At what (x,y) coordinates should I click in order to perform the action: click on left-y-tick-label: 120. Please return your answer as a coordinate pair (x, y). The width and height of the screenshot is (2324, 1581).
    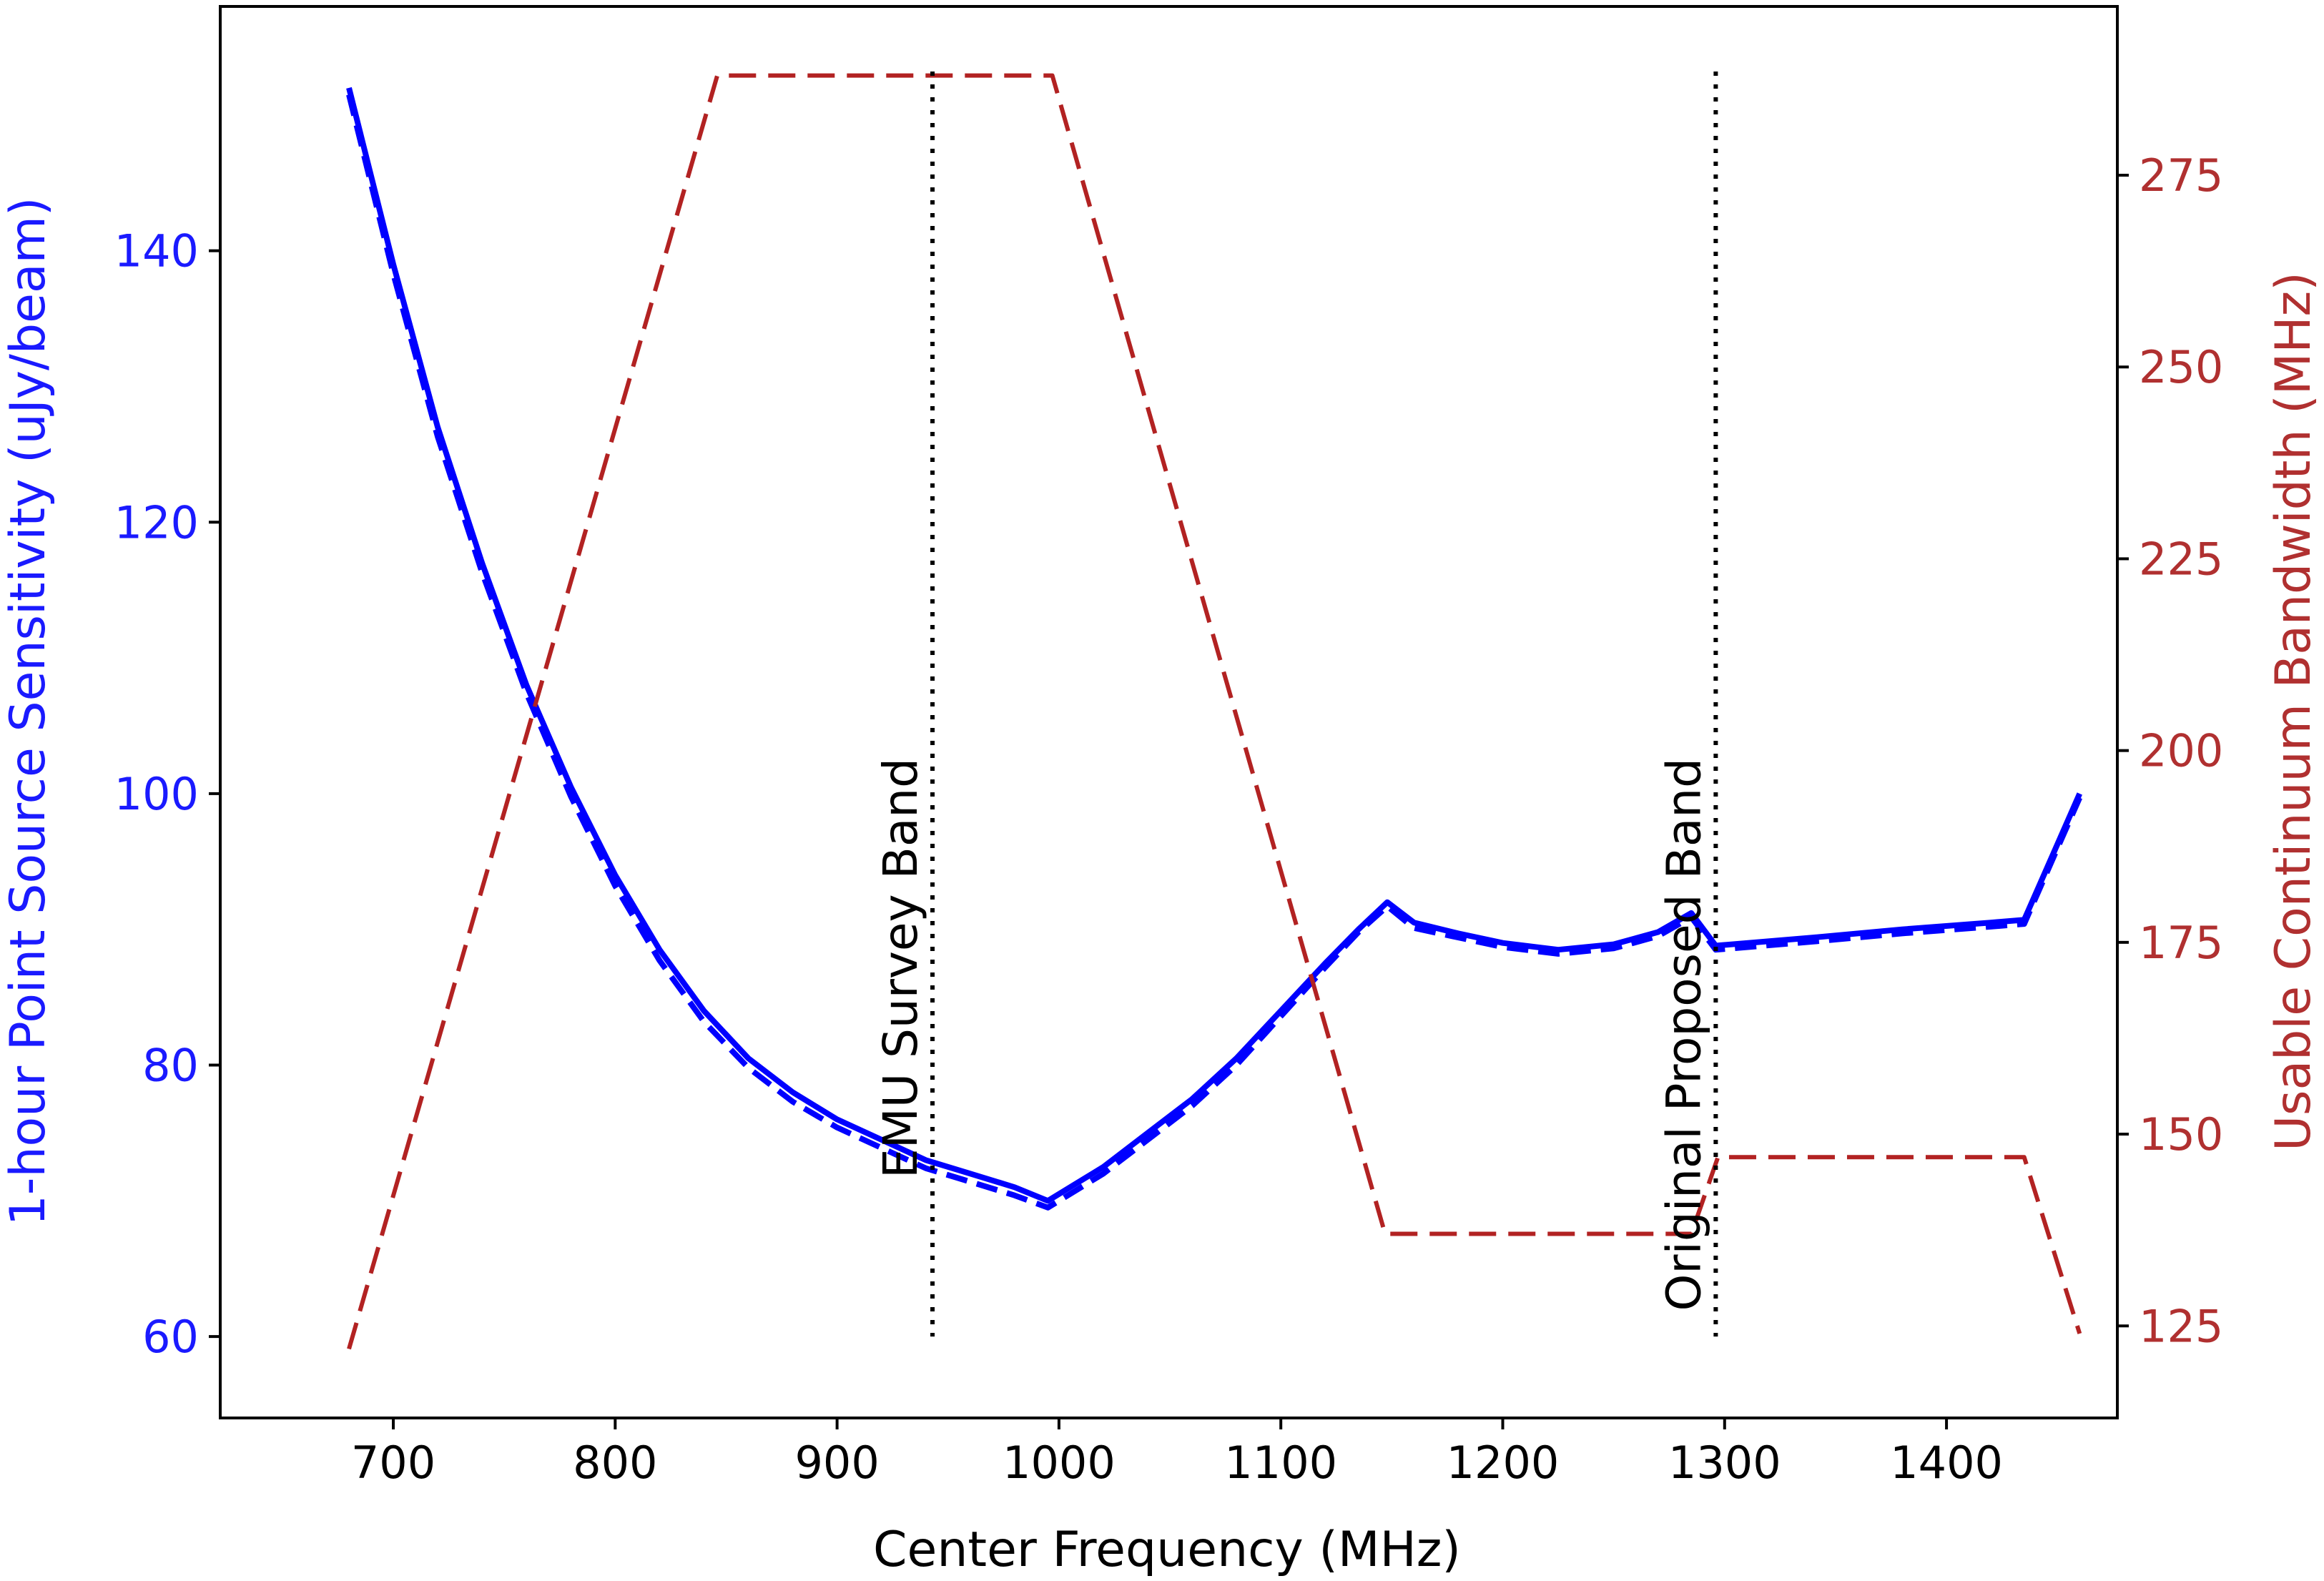
    Looking at the image, I should click on (157, 522).